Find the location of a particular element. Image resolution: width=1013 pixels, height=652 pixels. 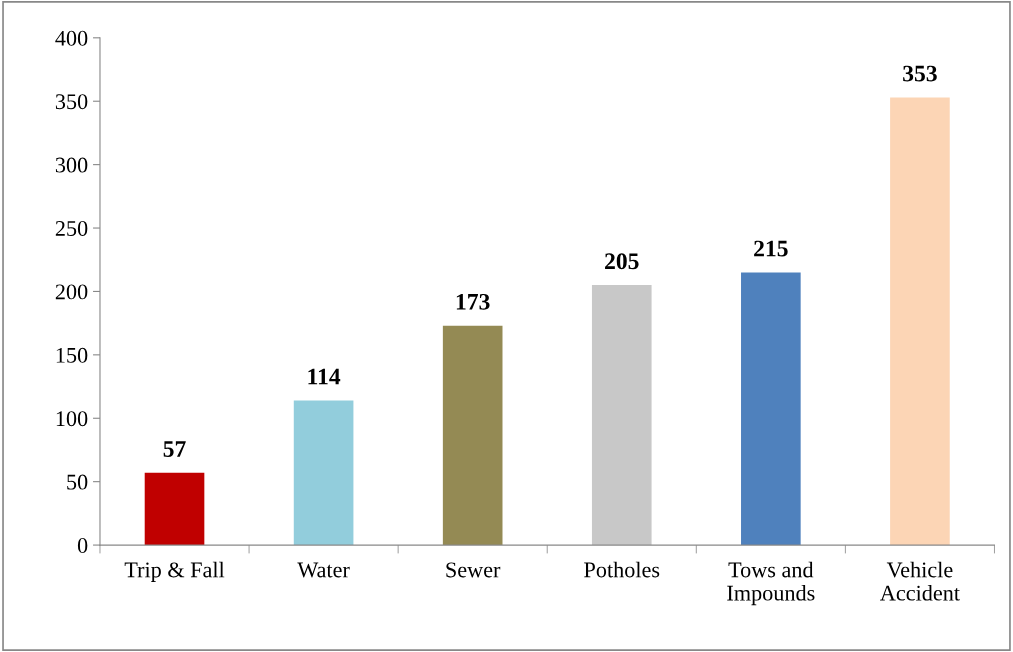

x-tick-label: Trip & Fall is located at coordinates (174, 571).